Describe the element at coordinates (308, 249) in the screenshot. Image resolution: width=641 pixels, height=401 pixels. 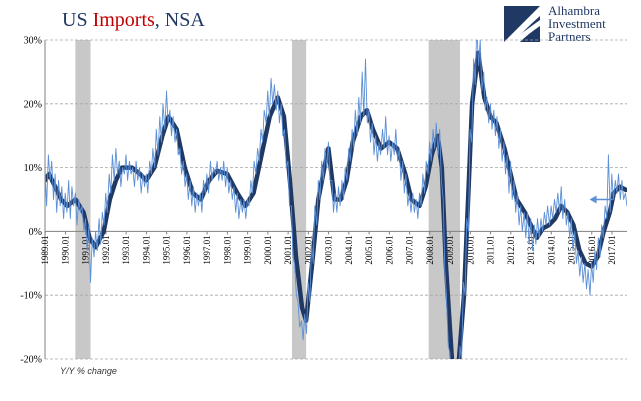
I see `x-tick-label: 2002.01` at that location.